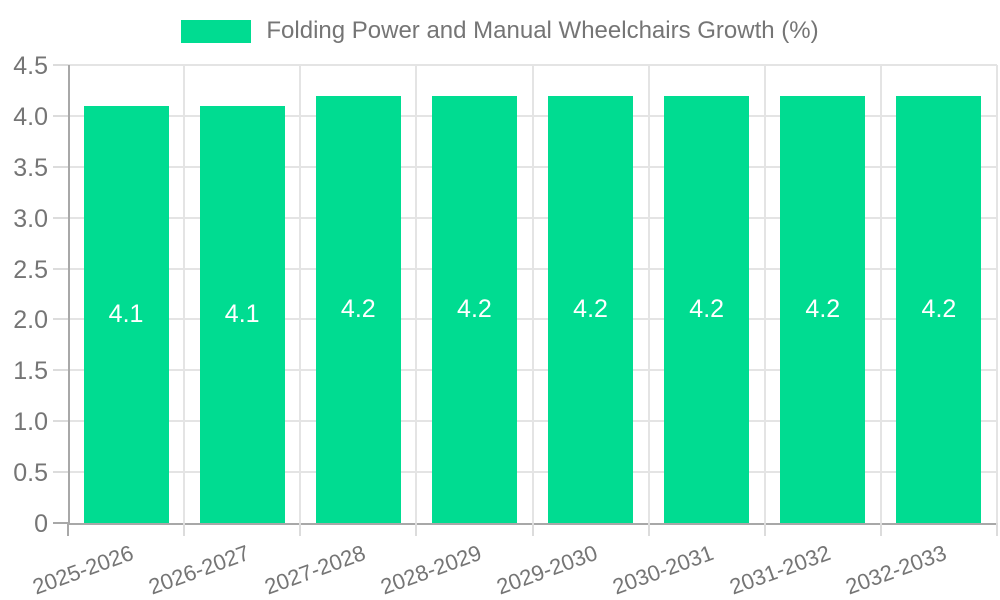  I want to click on y-axis-tick-label: 0, so click(41, 524).